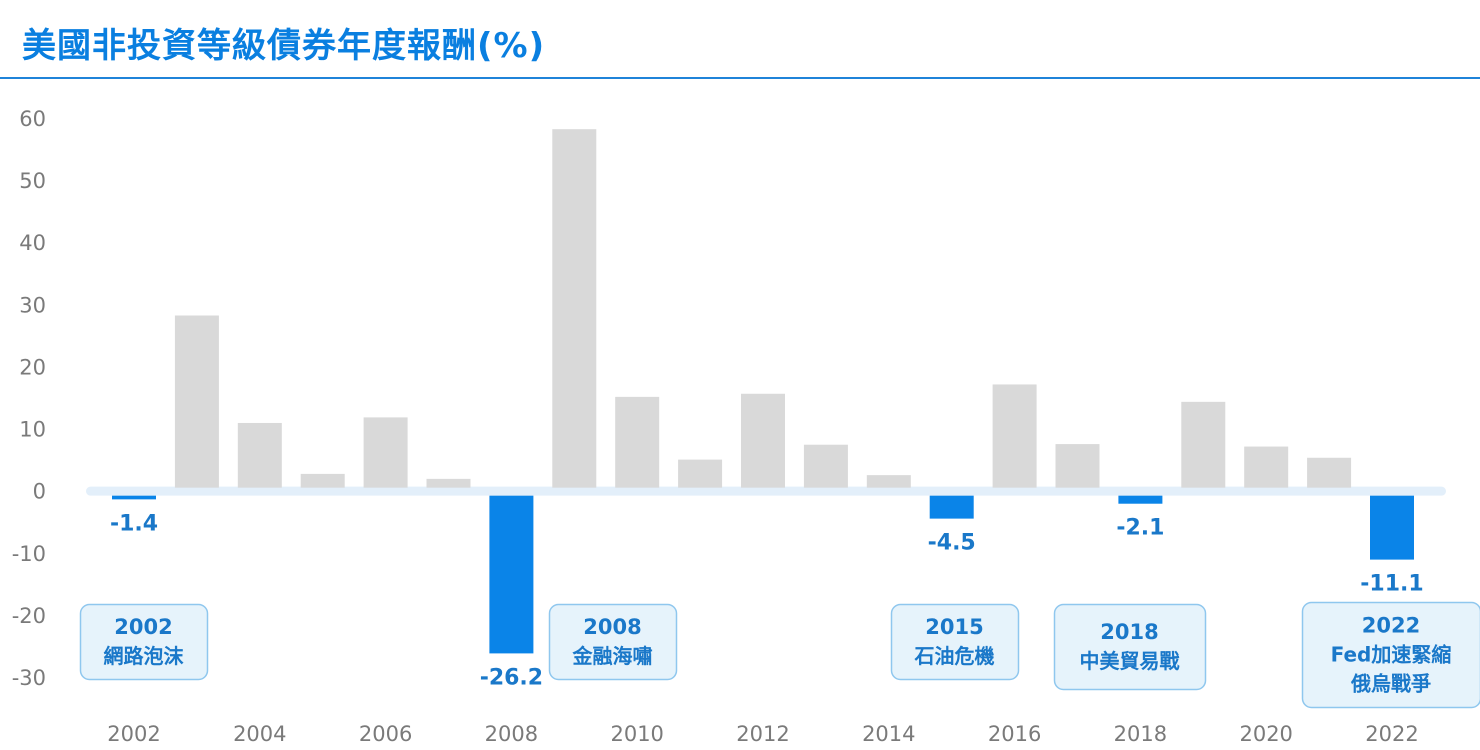  I want to click on zero-baseline, so click(766, 491).